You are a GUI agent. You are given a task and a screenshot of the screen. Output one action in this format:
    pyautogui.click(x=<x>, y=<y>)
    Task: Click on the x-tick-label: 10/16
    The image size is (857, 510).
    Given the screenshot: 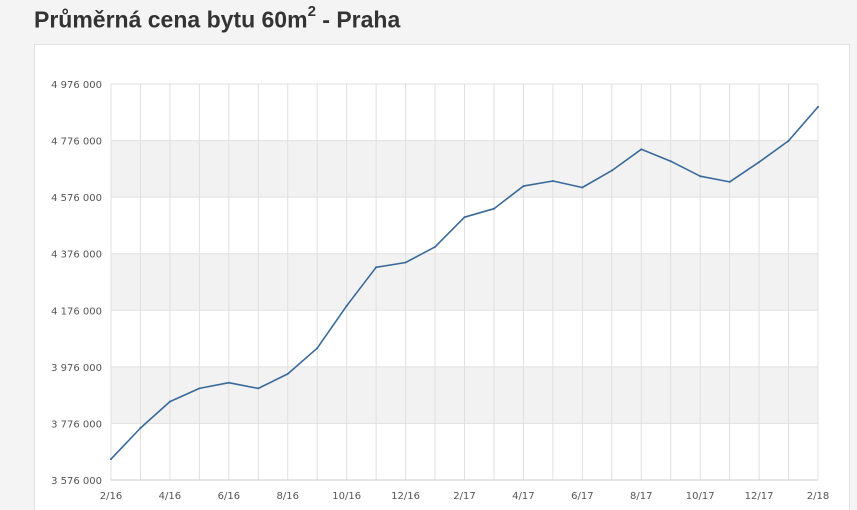 What is the action you would take?
    pyautogui.click(x=346, y=496)
    